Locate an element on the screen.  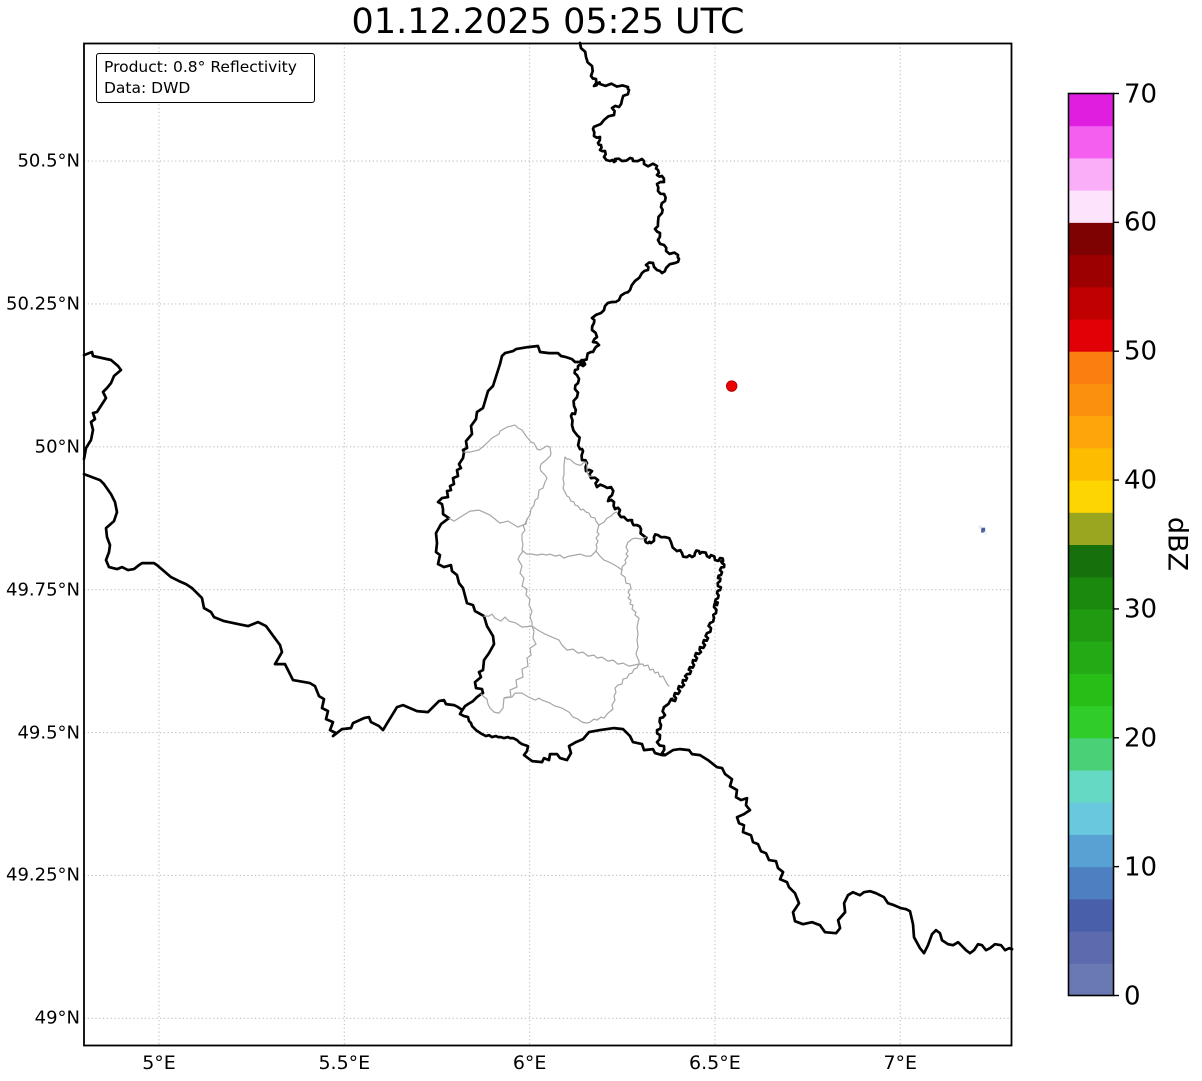
y-tick-label: 50°N is located at coordinates (57, 447).